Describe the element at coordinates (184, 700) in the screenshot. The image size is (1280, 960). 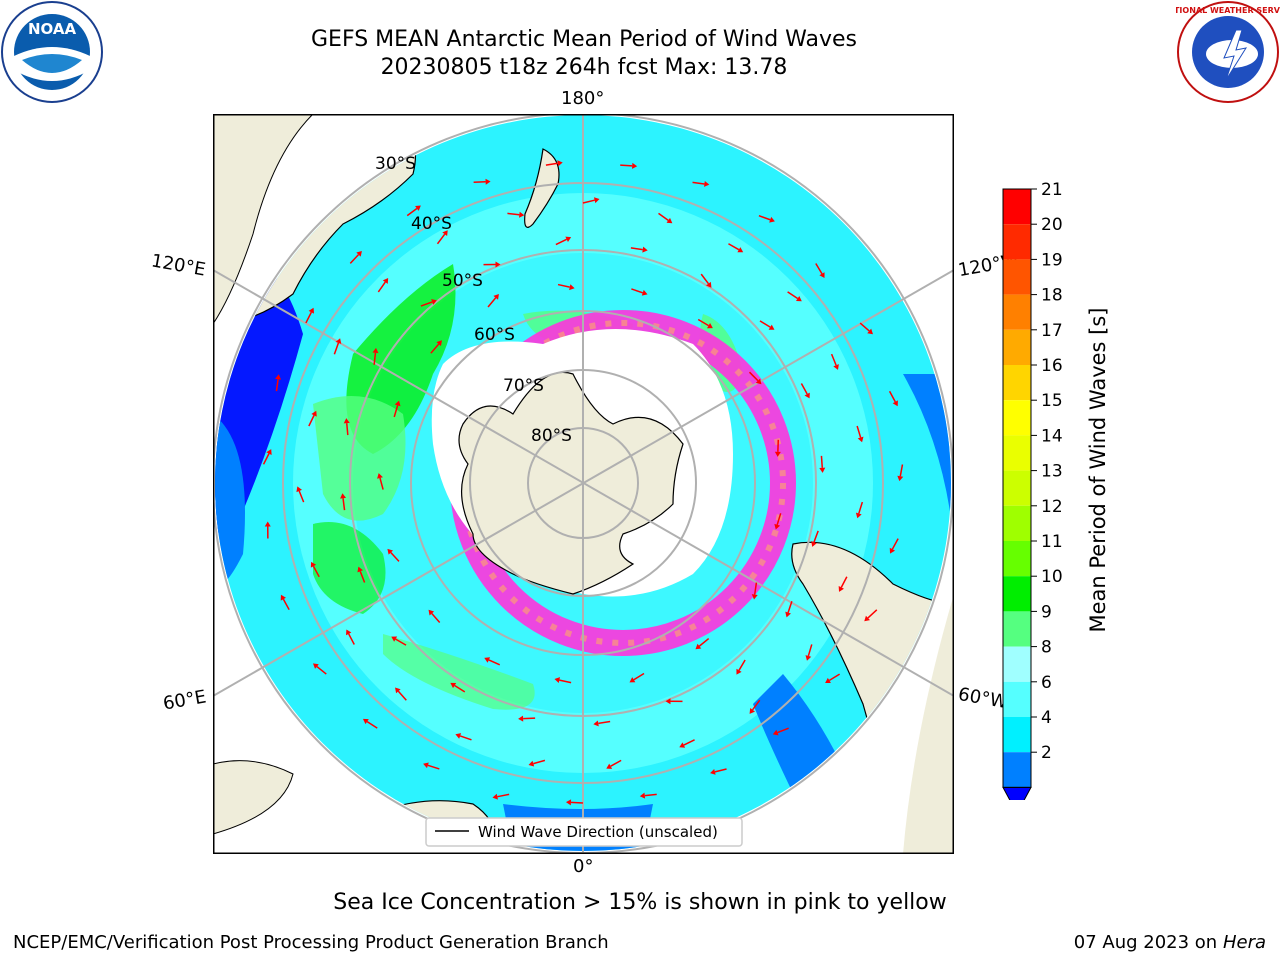
I see `lon-label-60e: 60°E` at that location.